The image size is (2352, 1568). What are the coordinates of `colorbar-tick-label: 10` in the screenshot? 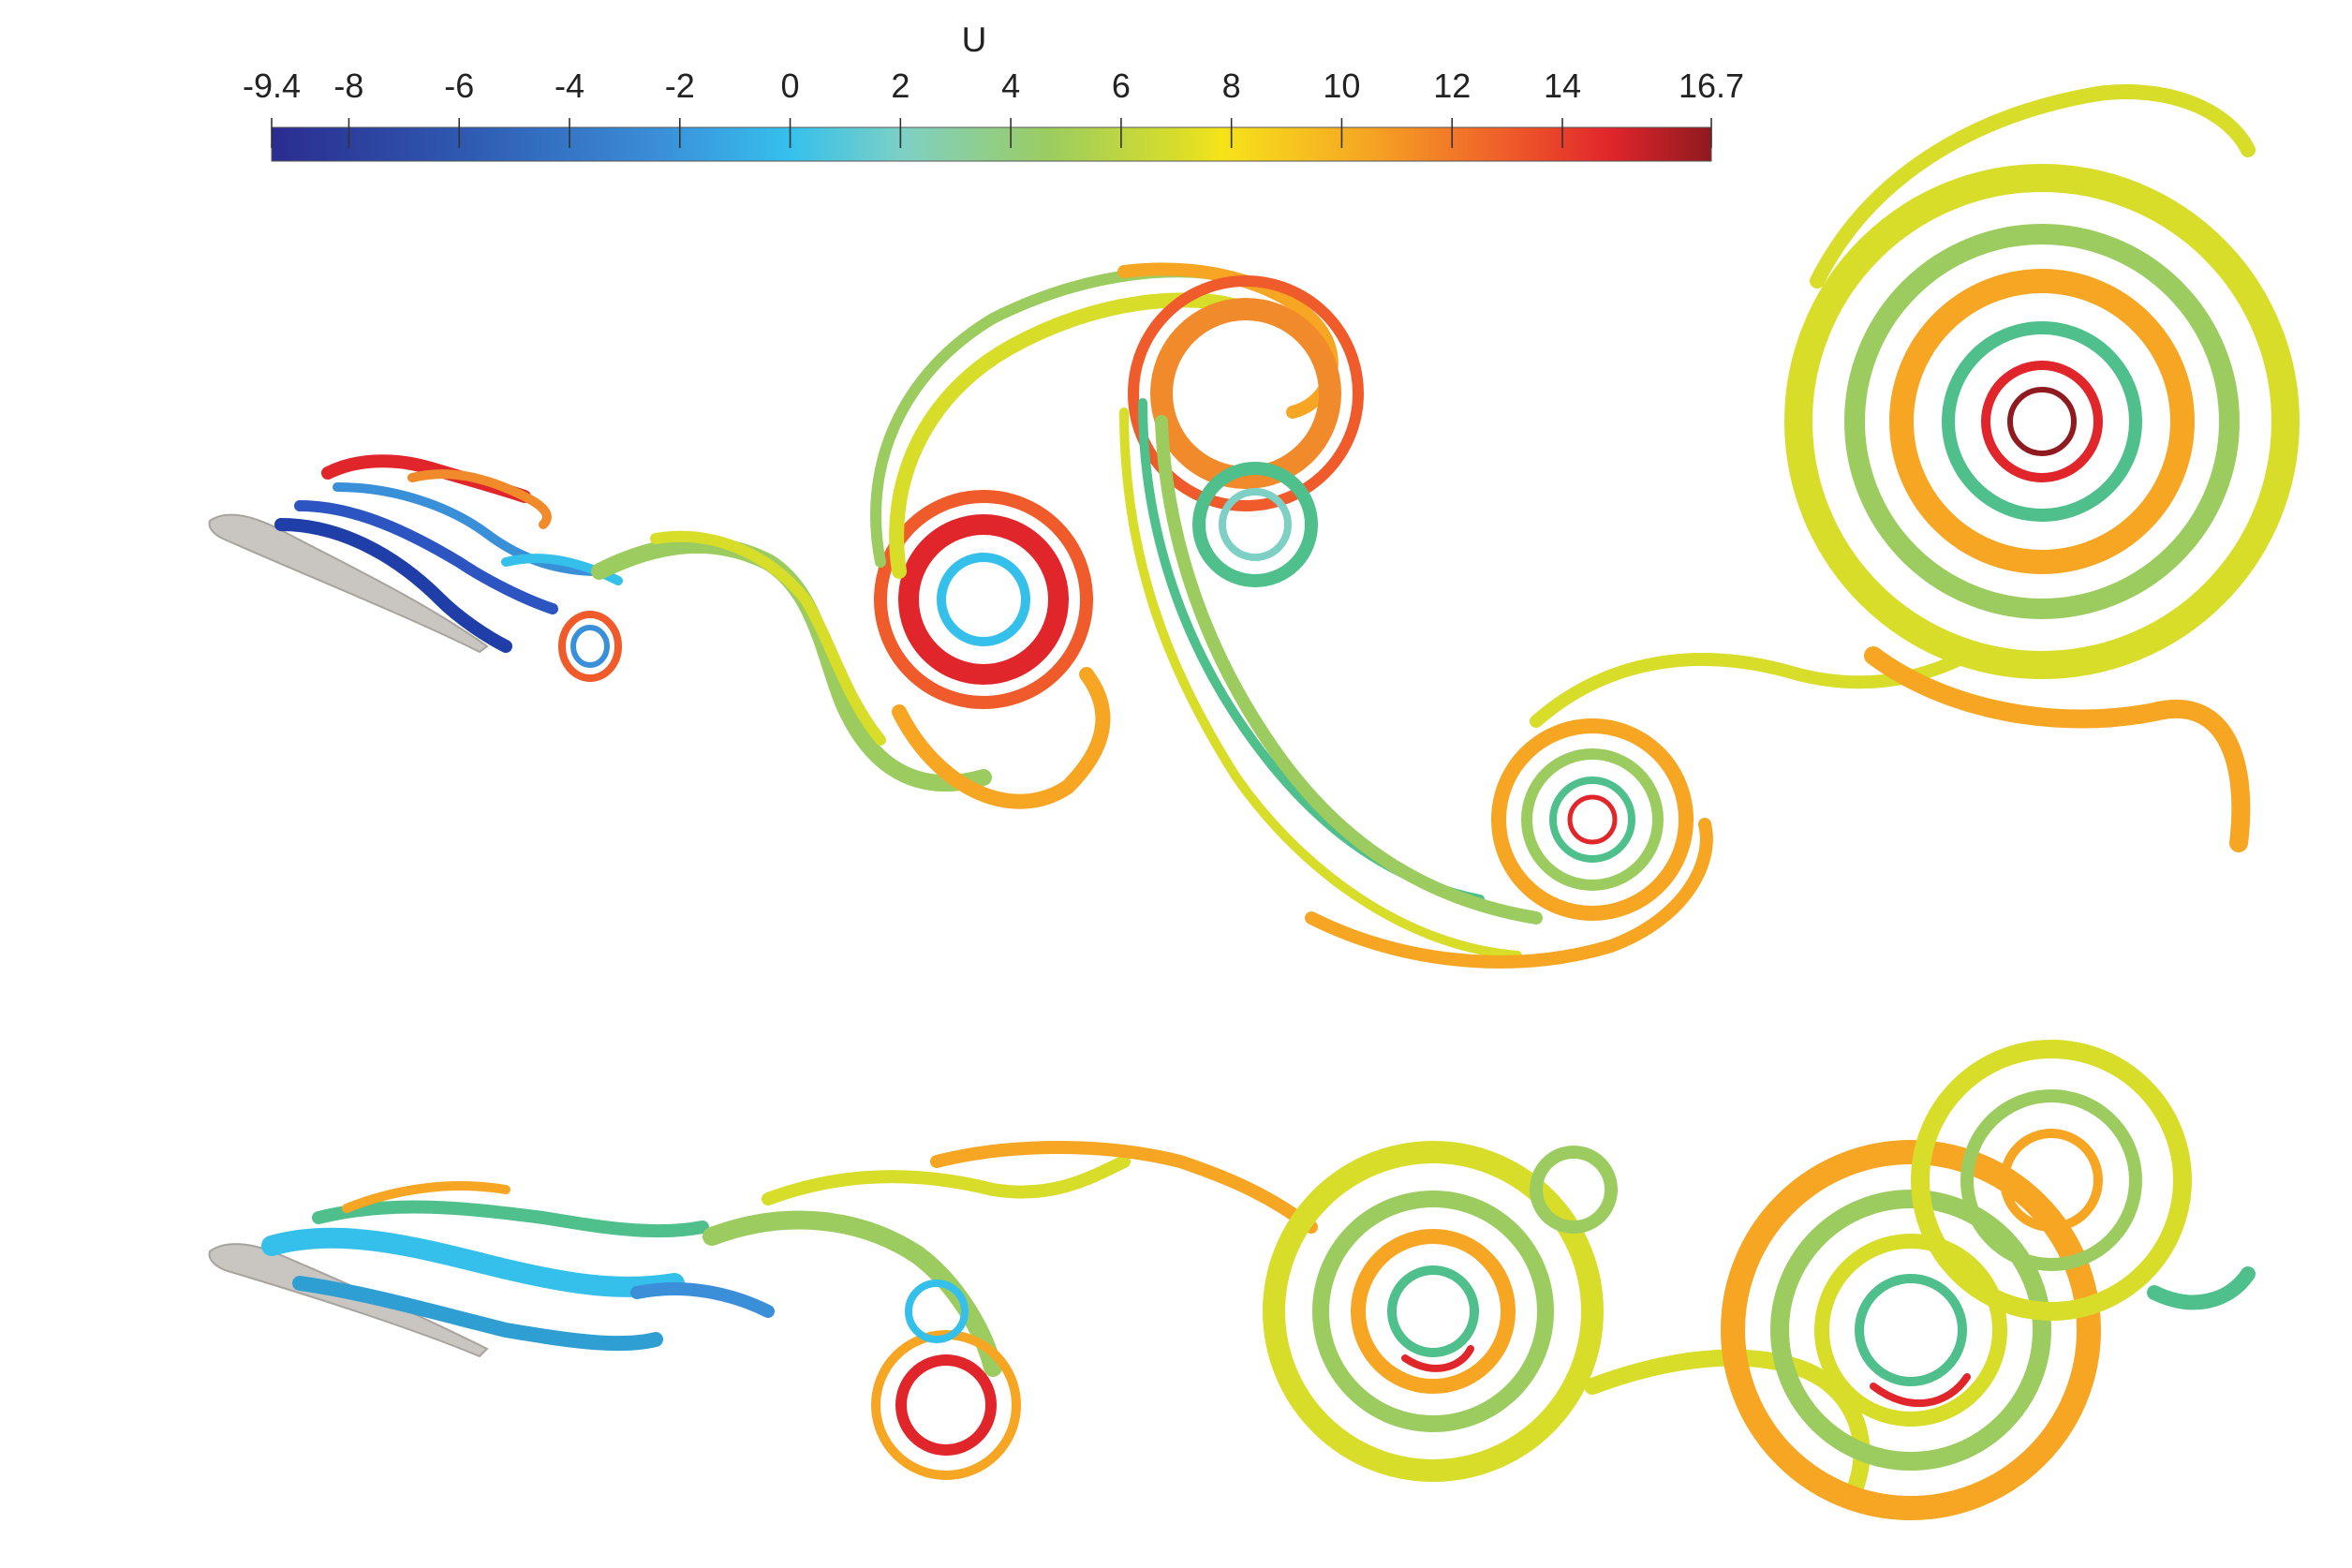 It's located at (1341, 86).